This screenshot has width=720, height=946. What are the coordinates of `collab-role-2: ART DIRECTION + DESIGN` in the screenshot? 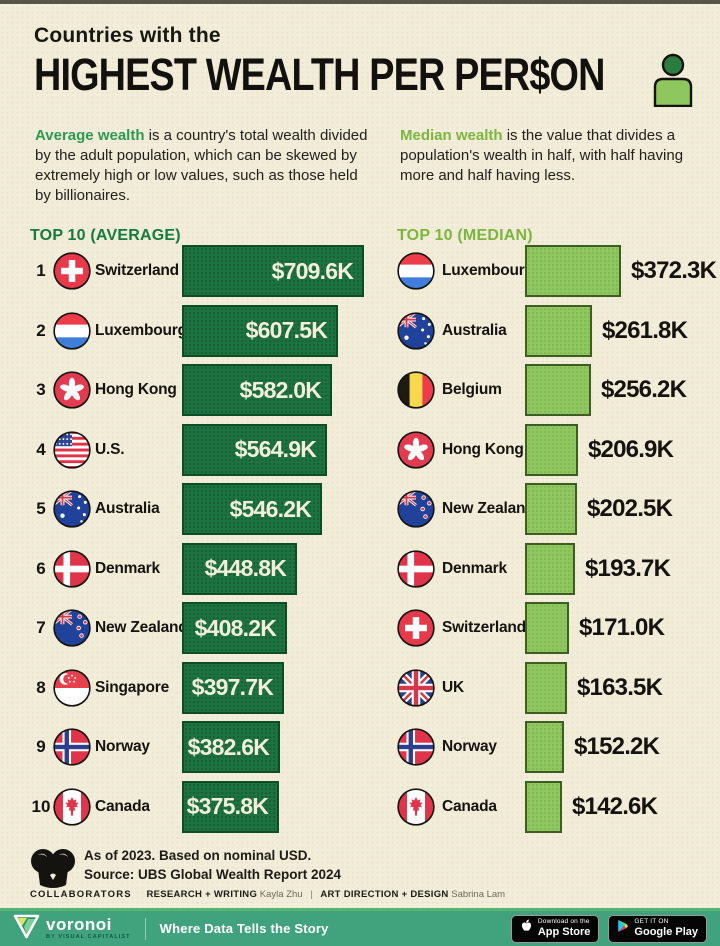 It's located at (384, 894).